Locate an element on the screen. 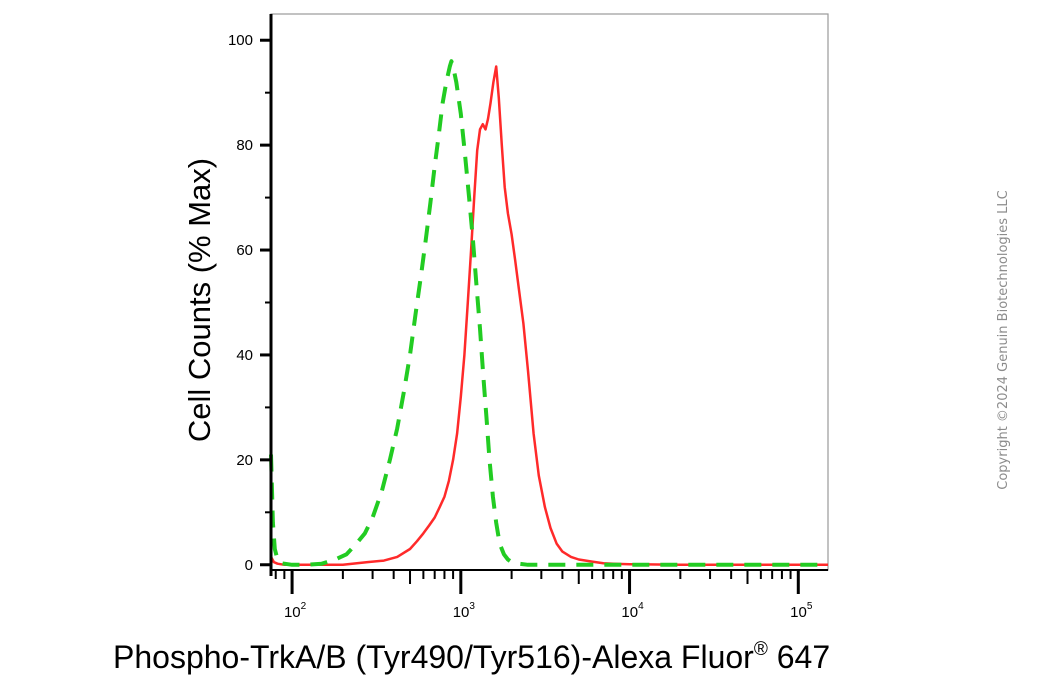 Image resolution: width=1055 pixels, height=685 pixels. x-tick-label-exponent: 3 is located at coordinates (472, 606).